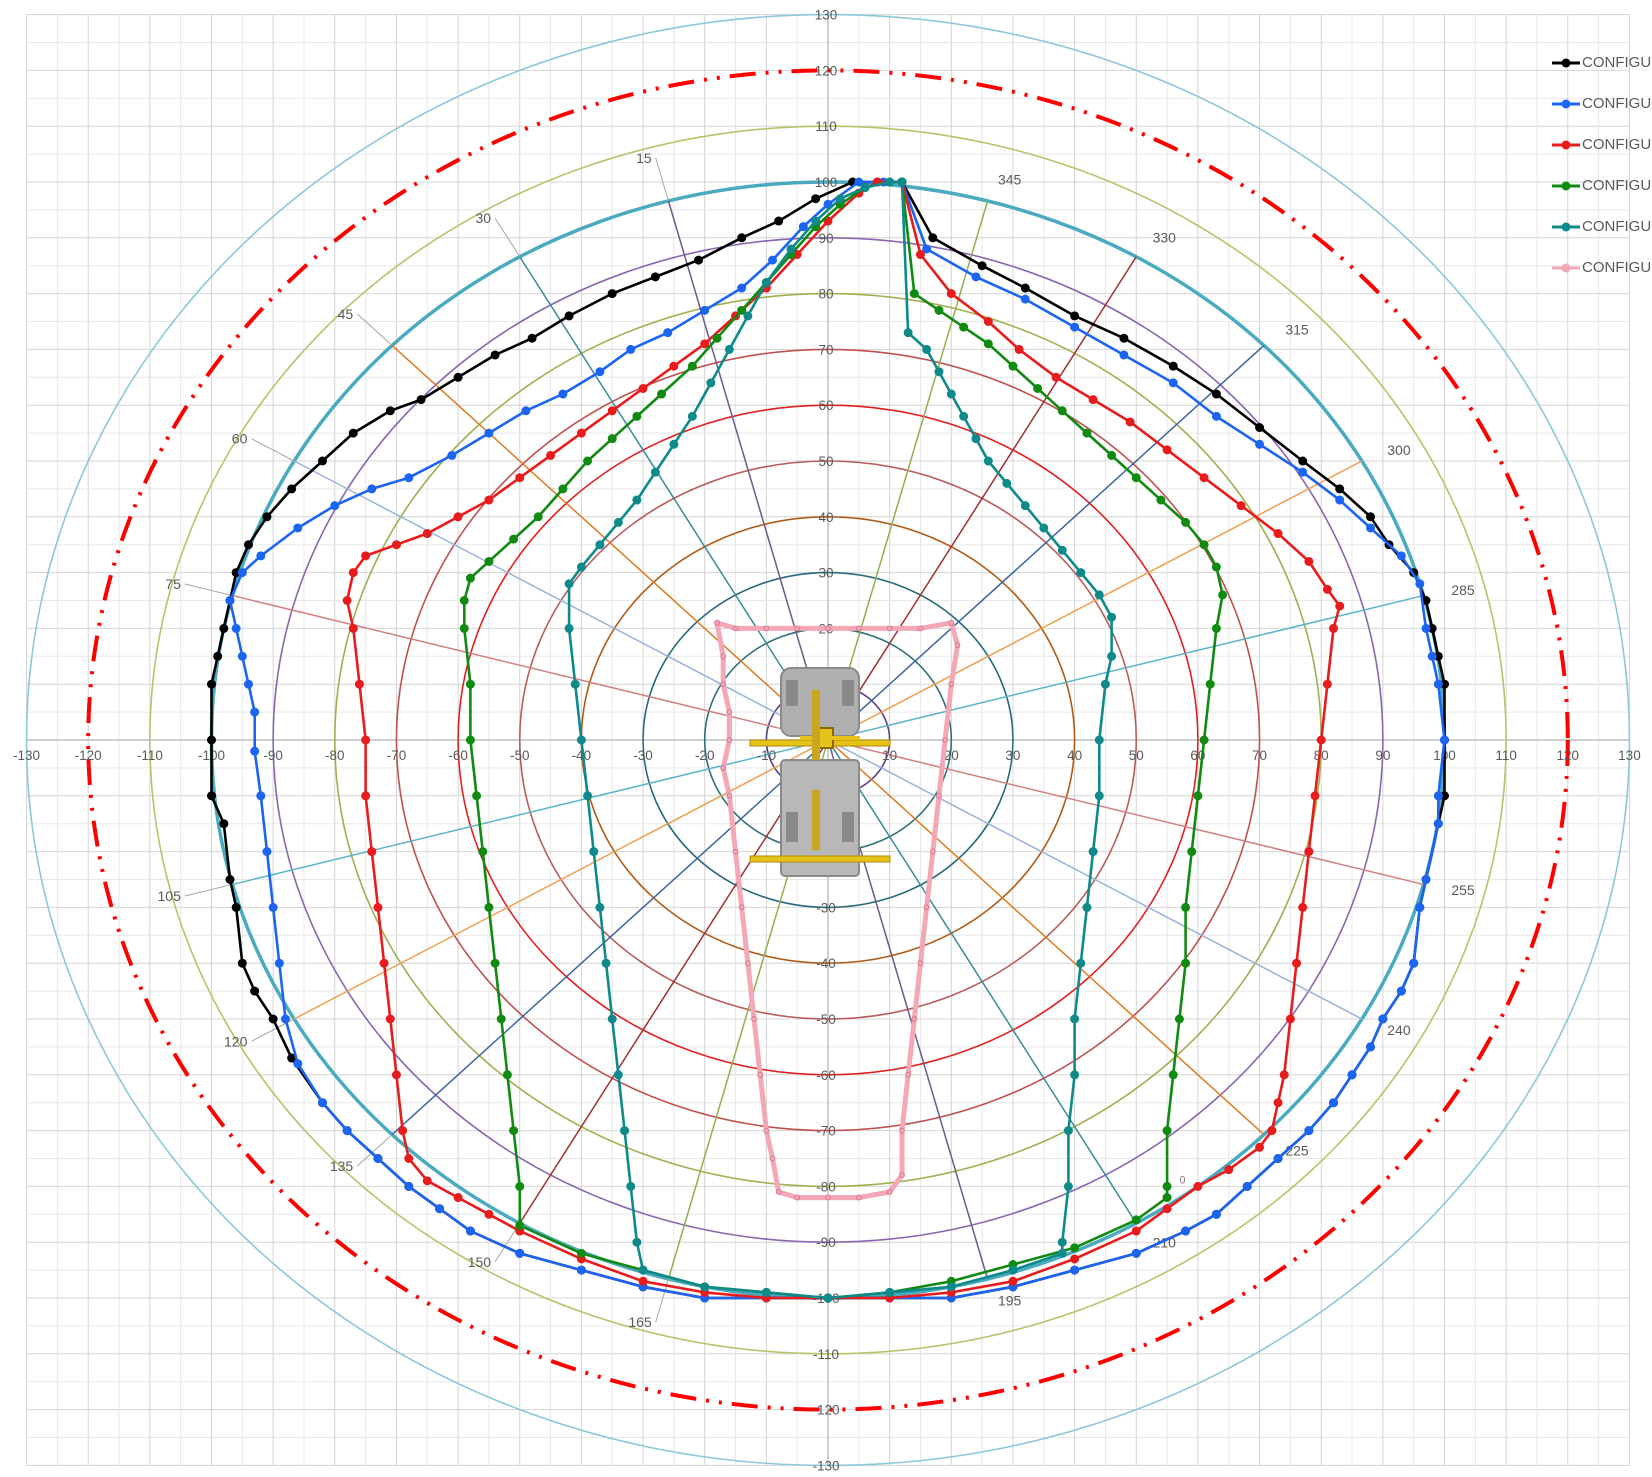 The image size is (1652, 1477). Describe the element at coordinates (26, 755) in the screenshot. I see `x-tick-label: -130` at that location.